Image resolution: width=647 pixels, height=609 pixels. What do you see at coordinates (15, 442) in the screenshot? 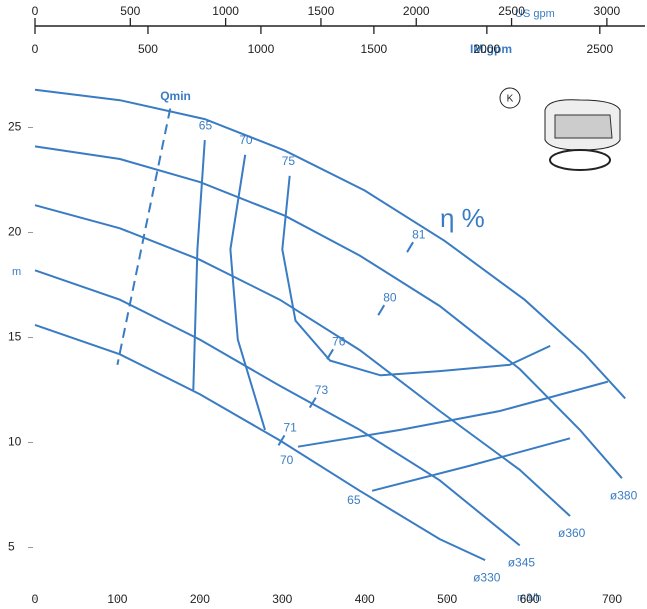
I see `y-tick-label: 10` at bounding box center [15, 442].